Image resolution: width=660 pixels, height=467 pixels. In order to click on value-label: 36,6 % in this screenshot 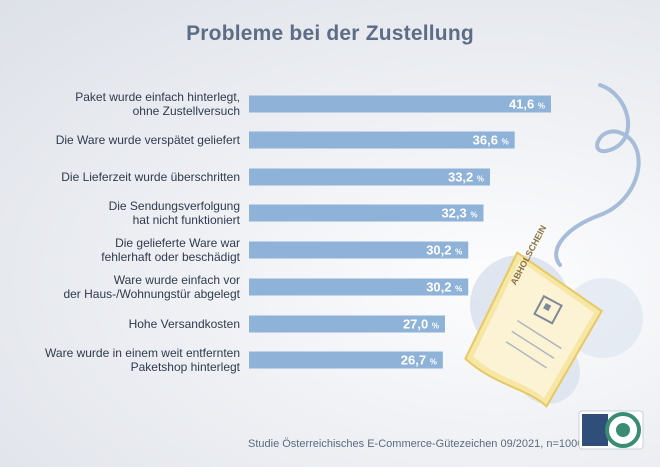, I will do `click(491, 140)`.